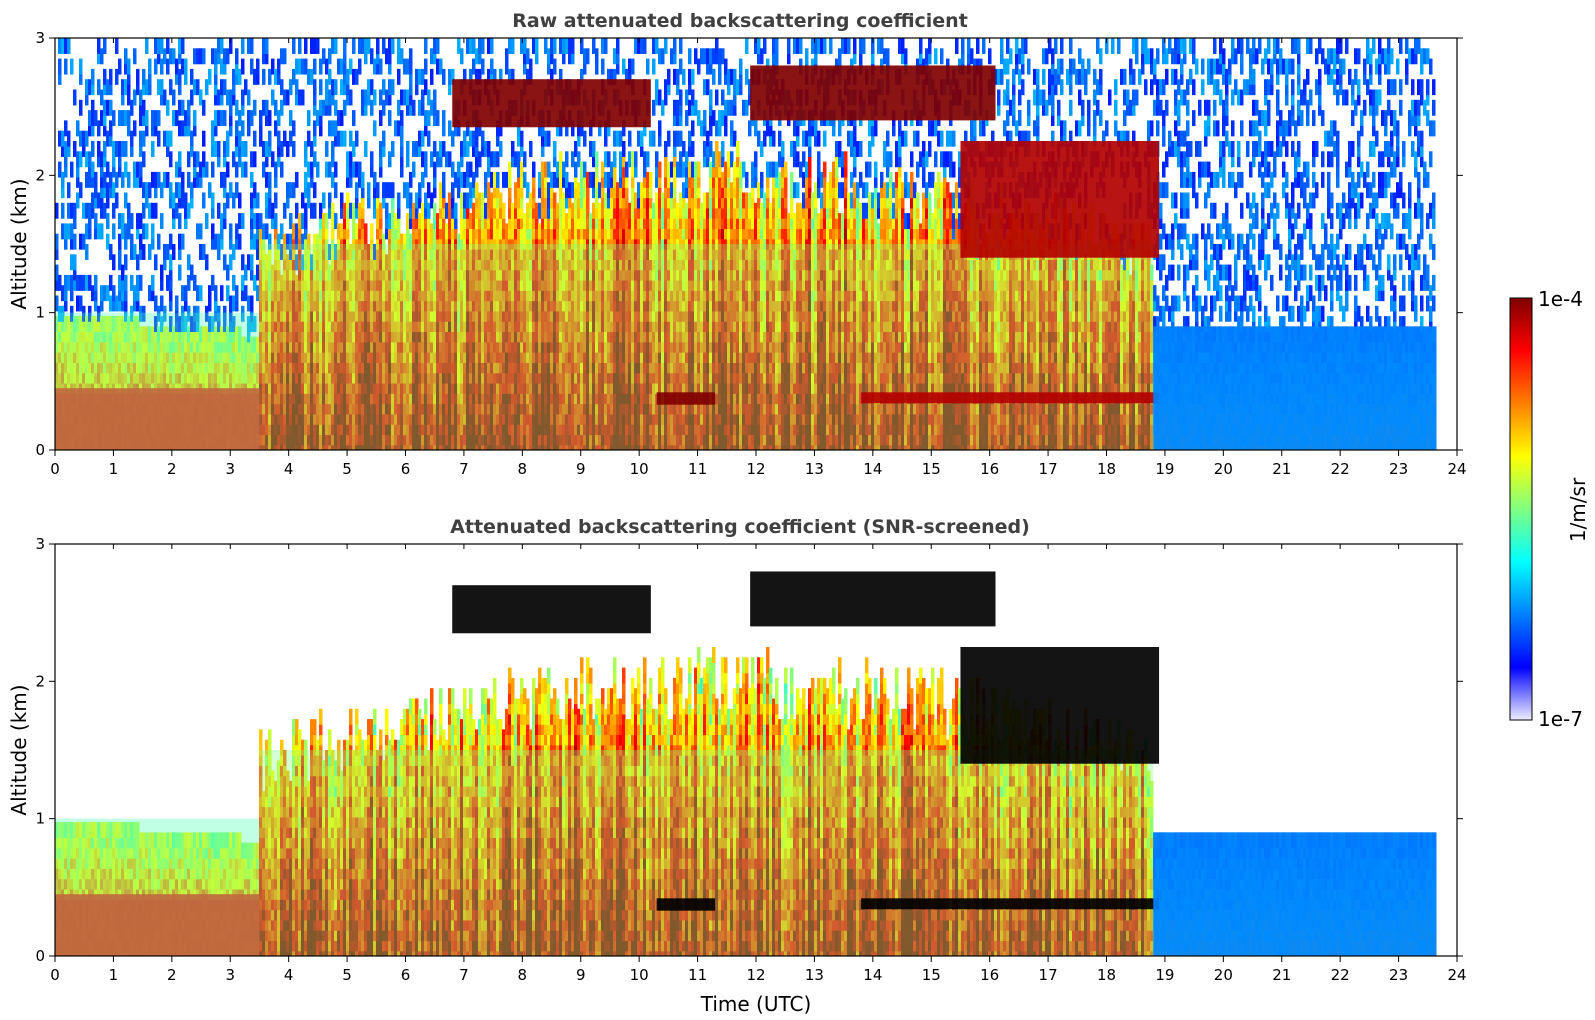 This screenshot has width=1595, height=1020. I want to click on colorbar-min-label: 1e-7, so click(1560, 719).